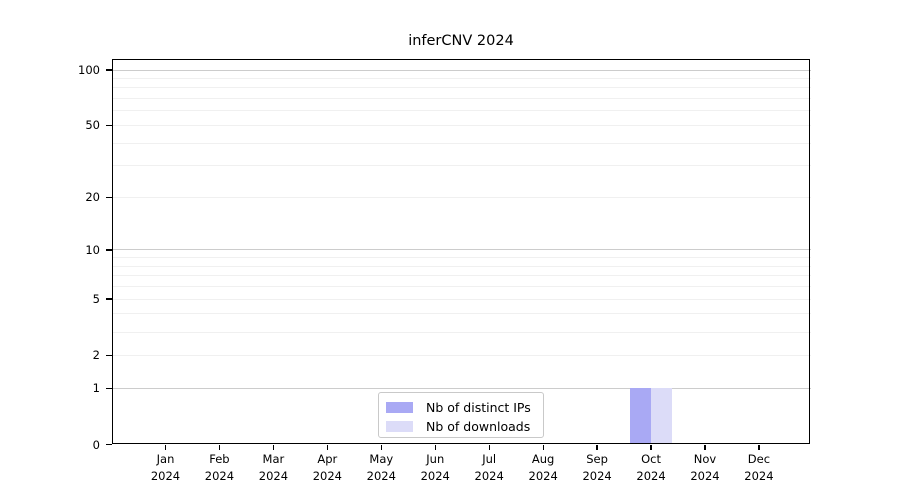 This screenshot has height=500, width=900. What do you see at coordinates (381, 447) in the screenshot?
I see `x-tick-may` at bounding box center [381, 447].